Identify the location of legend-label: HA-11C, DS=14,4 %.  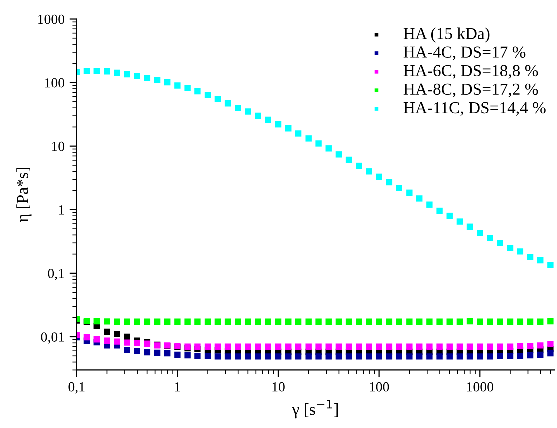
(475, 109).